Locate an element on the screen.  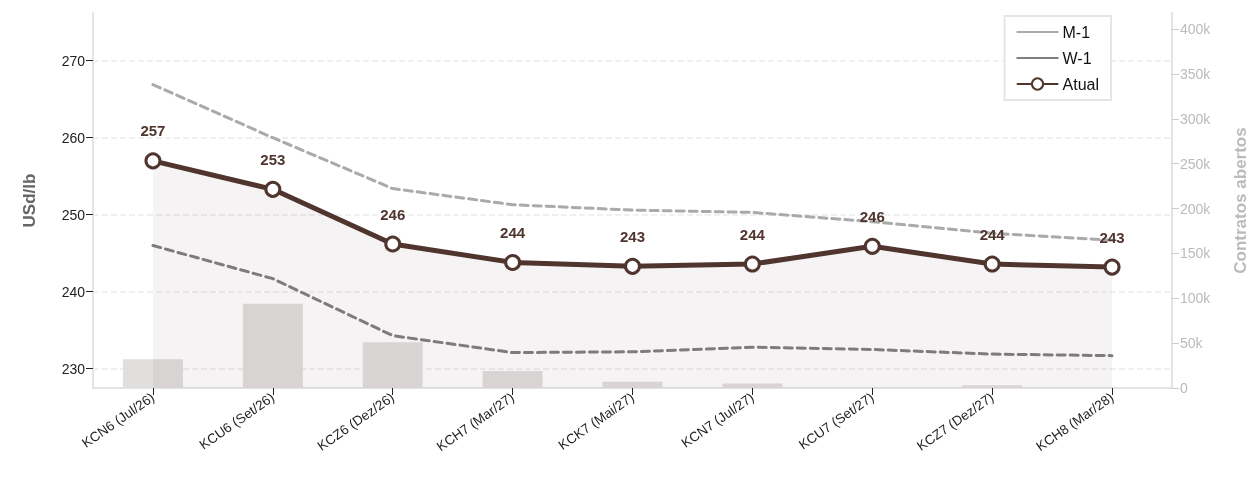
y2-tick-label: 0 is located at coordinates (1184, 388).